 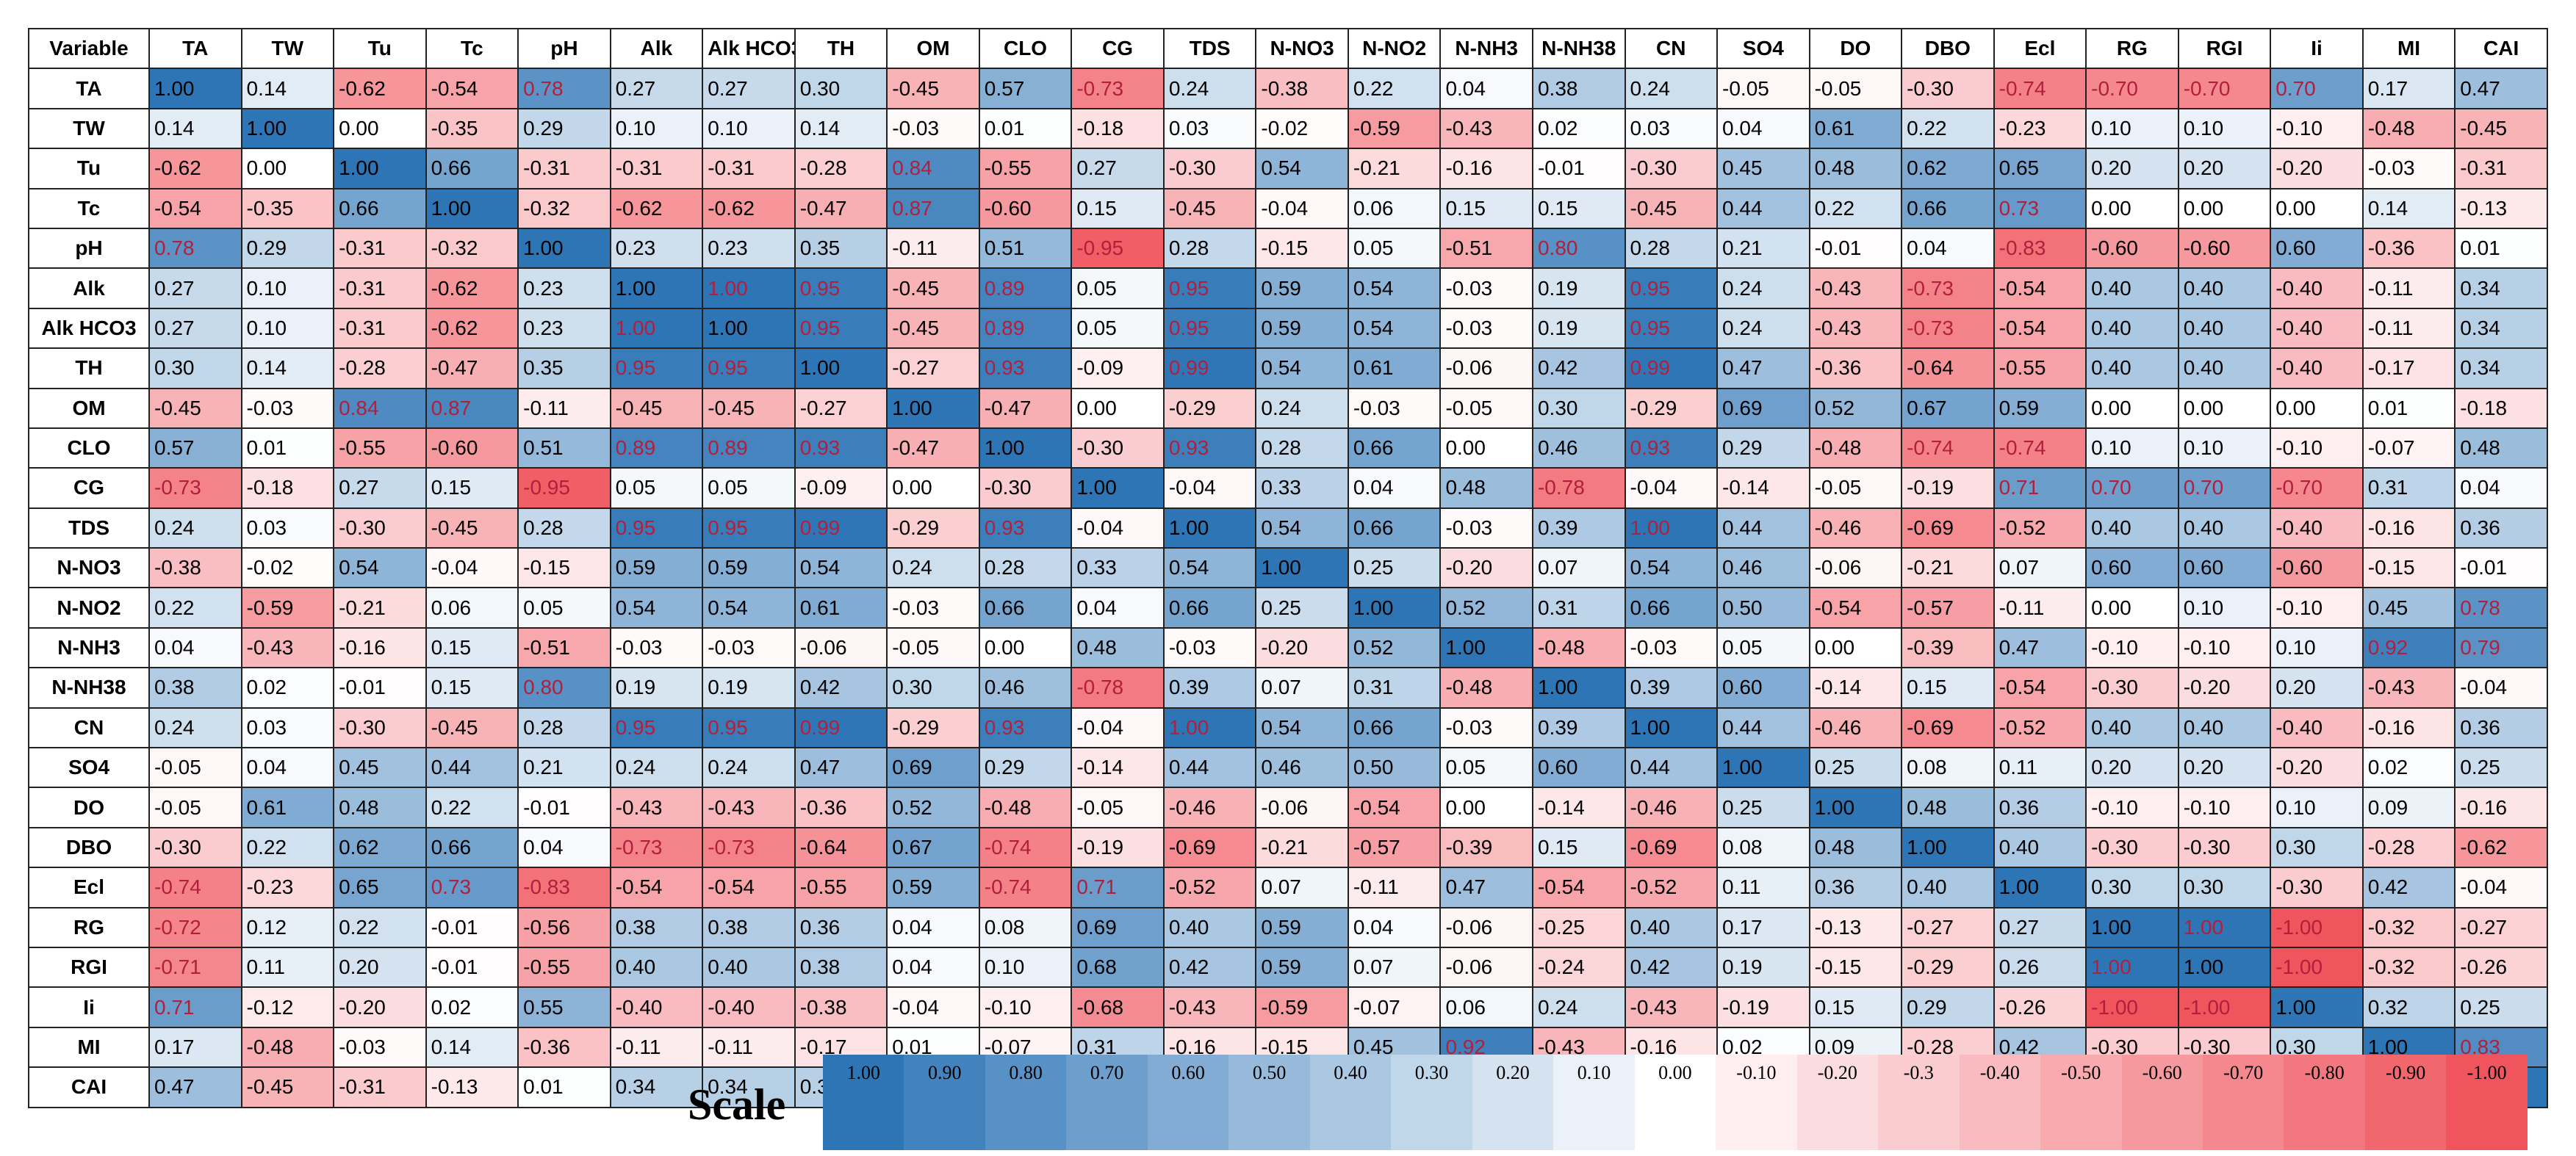 What do you see at coordinates (656, 49) in the screenshot?
I see `column-header: Alk` at bounding box center [656, 49].